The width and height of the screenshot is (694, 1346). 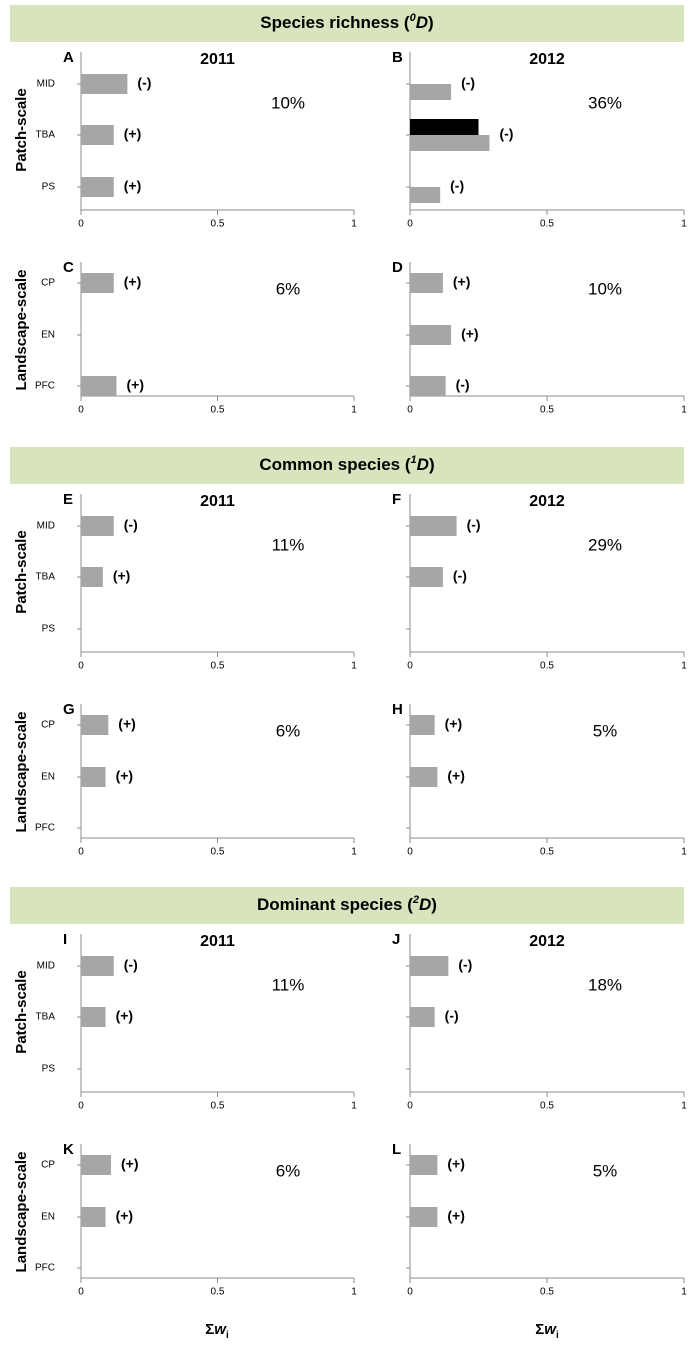 I want to click on variance-note: 11%, so click(x=288, y=984).